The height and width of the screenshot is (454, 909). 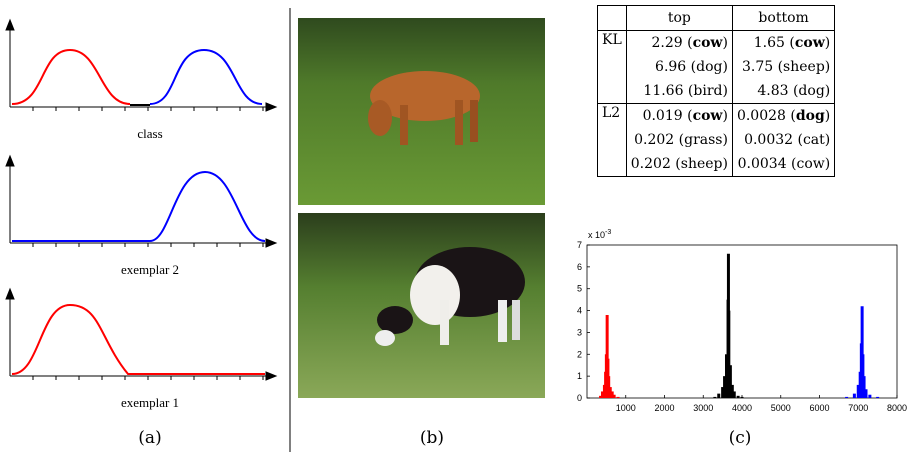 I want to click on plot-label: exemplar 1, so click(x=150, y=402).